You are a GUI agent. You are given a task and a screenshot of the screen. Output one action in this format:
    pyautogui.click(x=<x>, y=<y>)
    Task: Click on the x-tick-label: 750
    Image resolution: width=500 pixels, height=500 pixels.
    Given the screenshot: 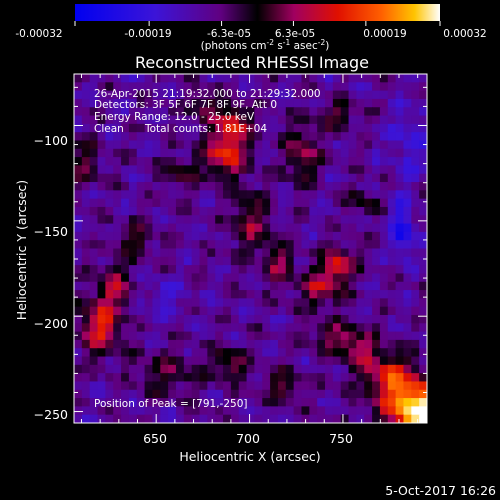 What is the action you would take?
    pyautogui.click(x=341, y=438)
    